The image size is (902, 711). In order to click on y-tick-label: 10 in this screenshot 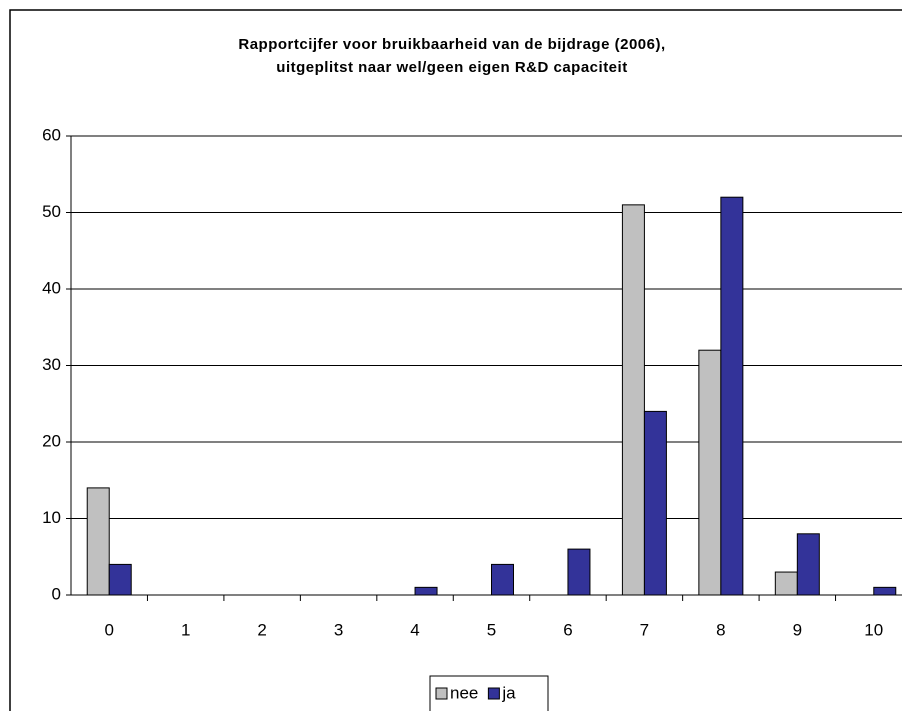, I will do `click(51, 517)`.